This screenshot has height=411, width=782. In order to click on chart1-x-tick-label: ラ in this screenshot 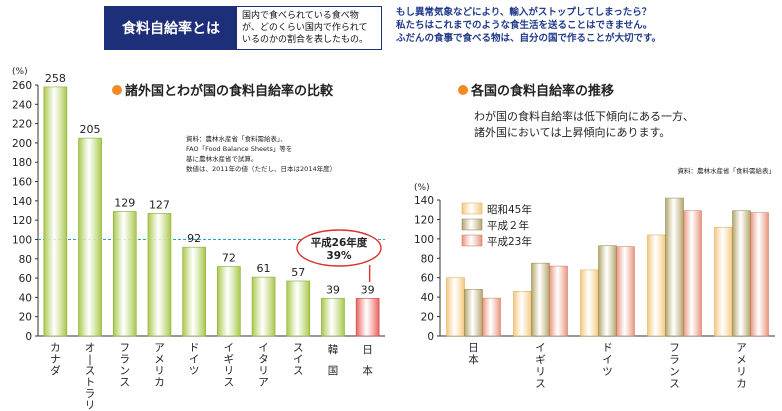, I will do `click(90, 394)`.